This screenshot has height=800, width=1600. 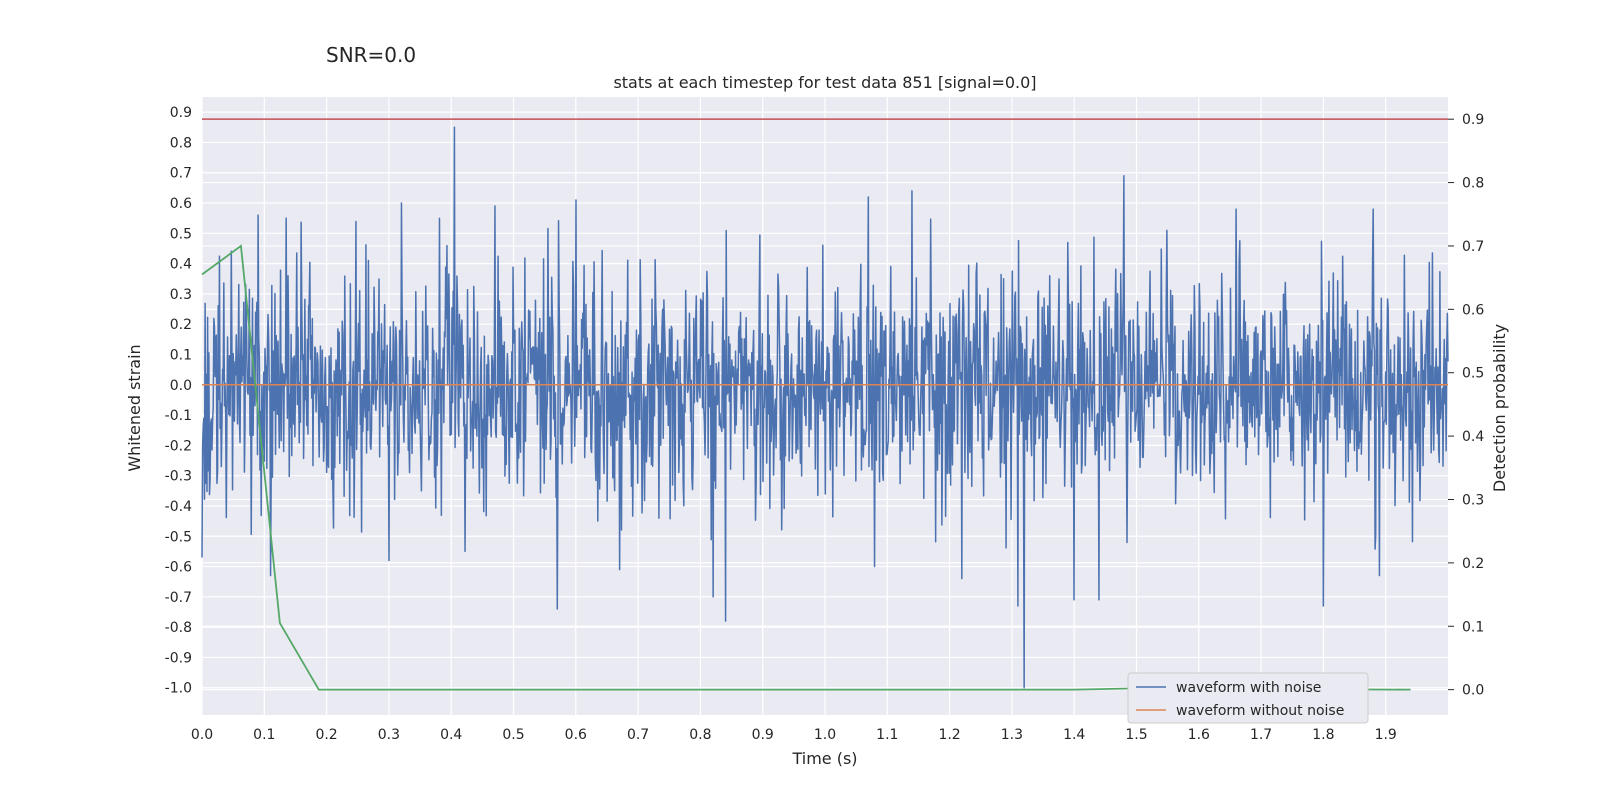 I want to click on x-tick-label: 1.1, so click(x=887, y=735).